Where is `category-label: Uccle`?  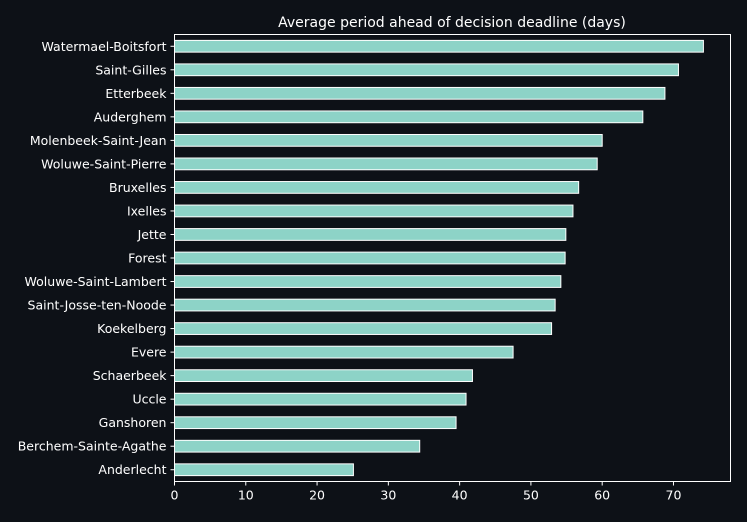 category-label: Uccle is located at coordinates (149, 399).